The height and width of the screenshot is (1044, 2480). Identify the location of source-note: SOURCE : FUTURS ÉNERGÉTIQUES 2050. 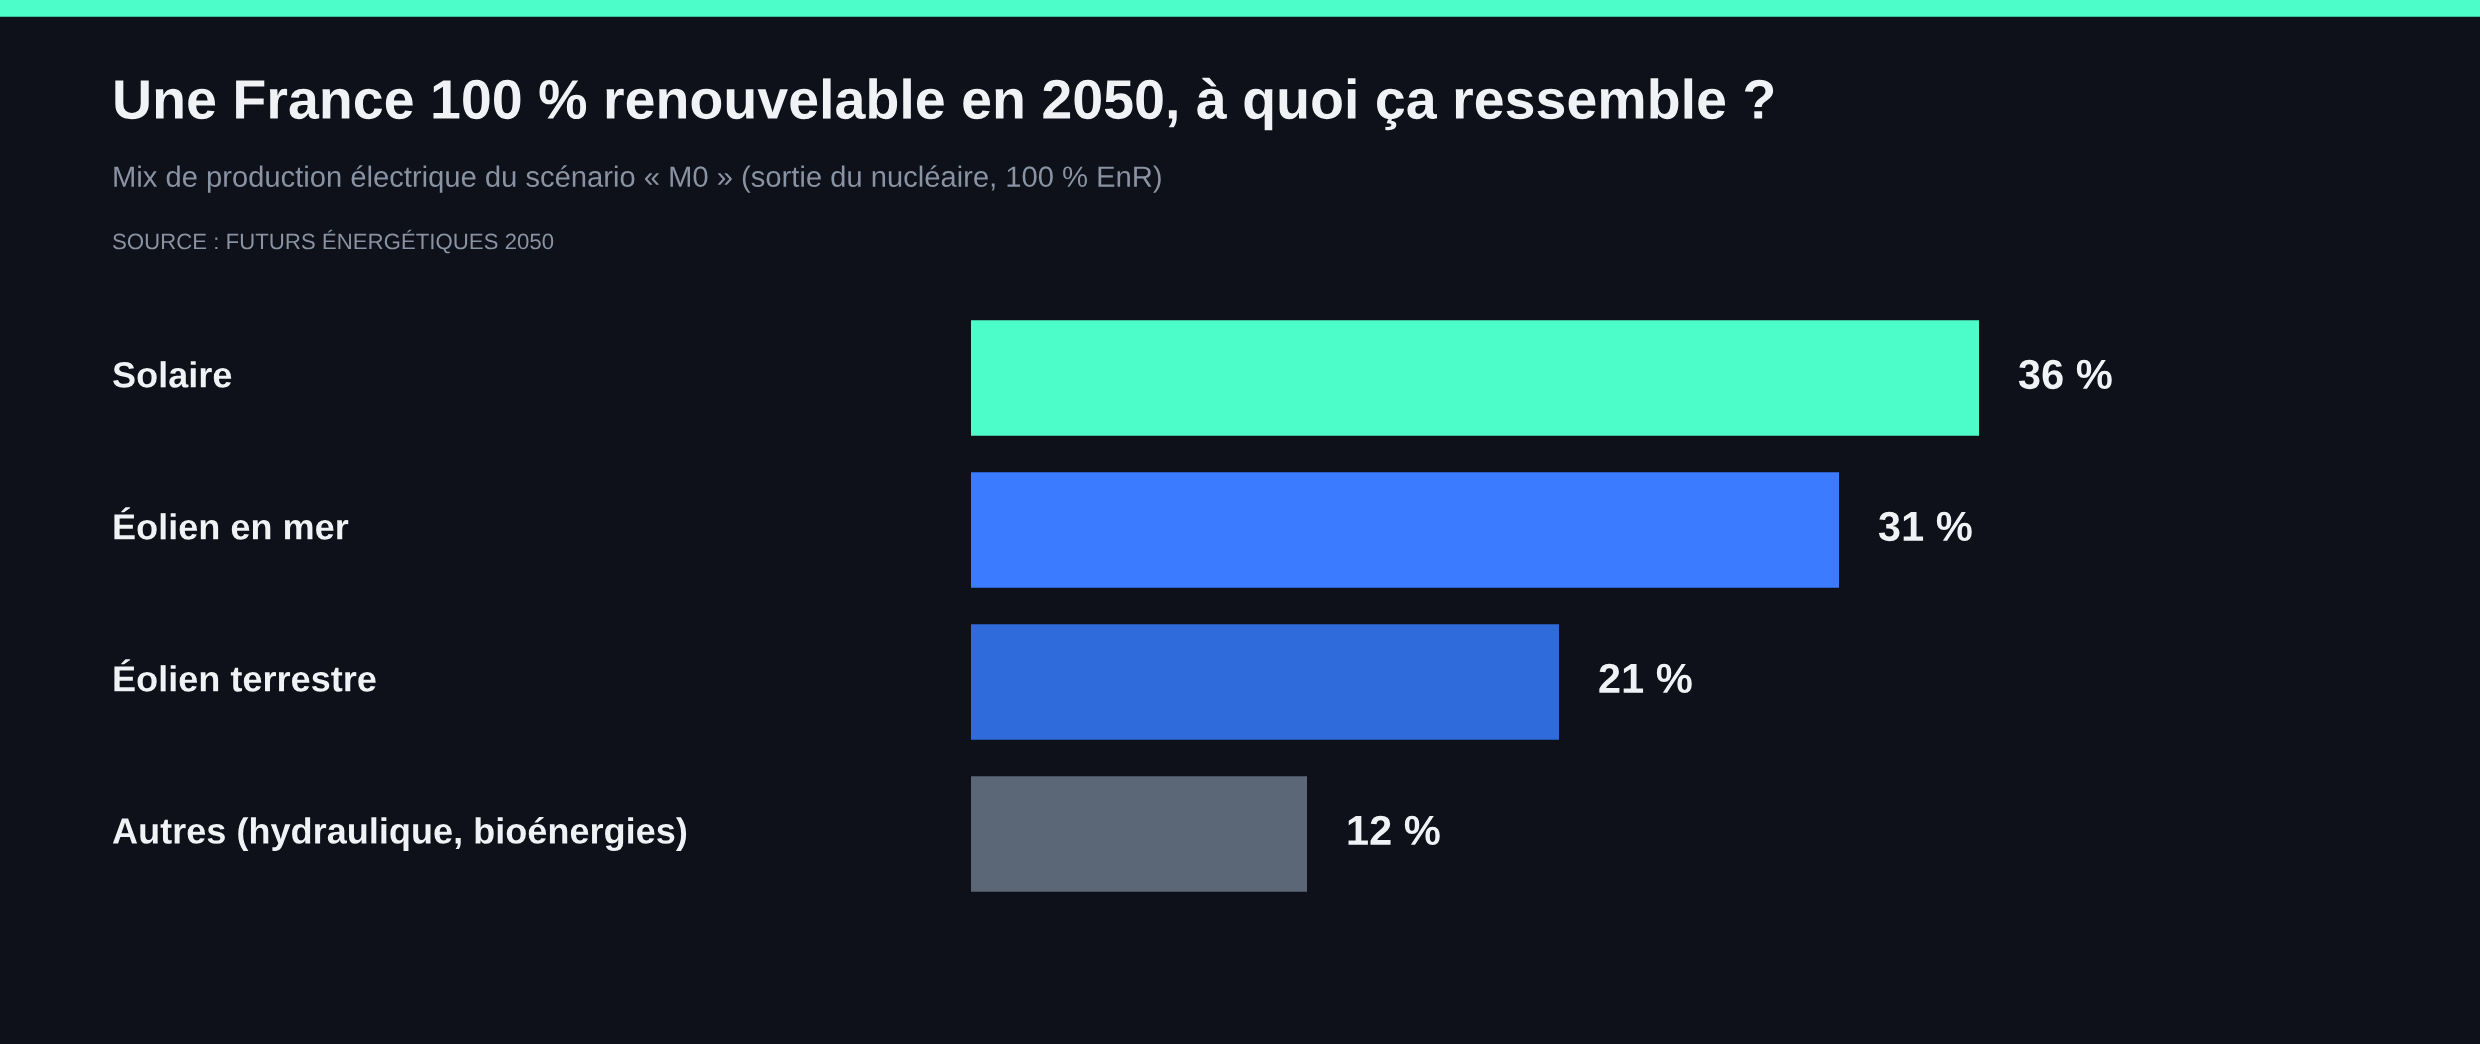
(333, 241).